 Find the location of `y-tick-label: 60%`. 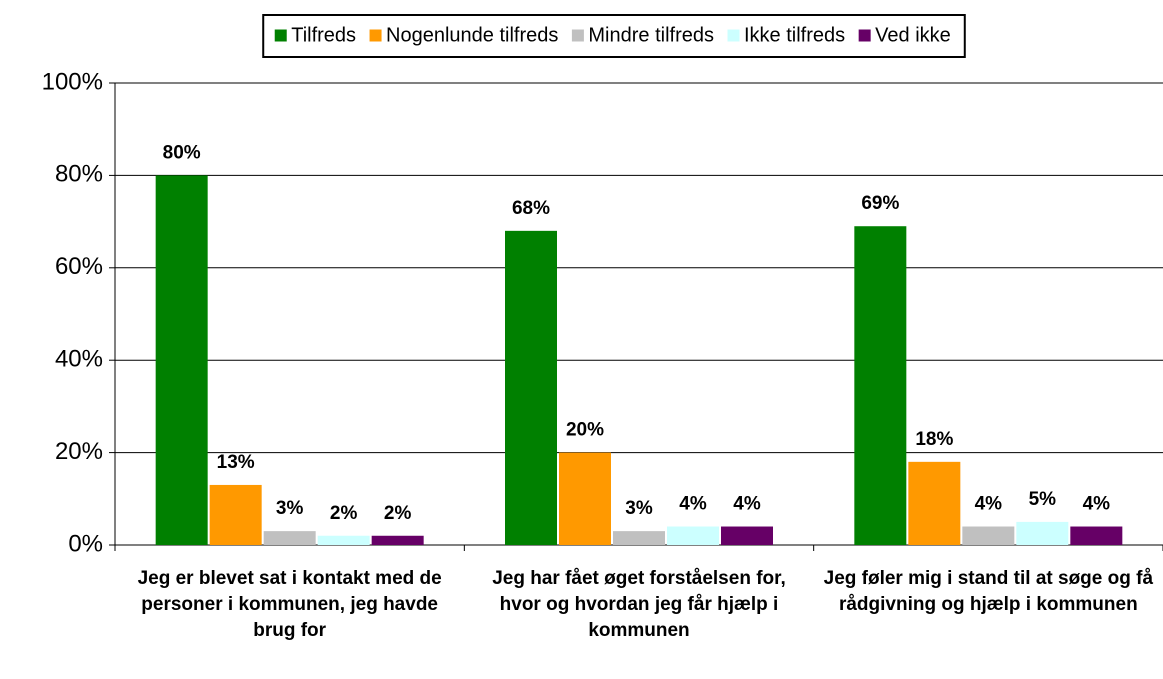

y-tick-label: 60% is located at coordinates (79, 266).